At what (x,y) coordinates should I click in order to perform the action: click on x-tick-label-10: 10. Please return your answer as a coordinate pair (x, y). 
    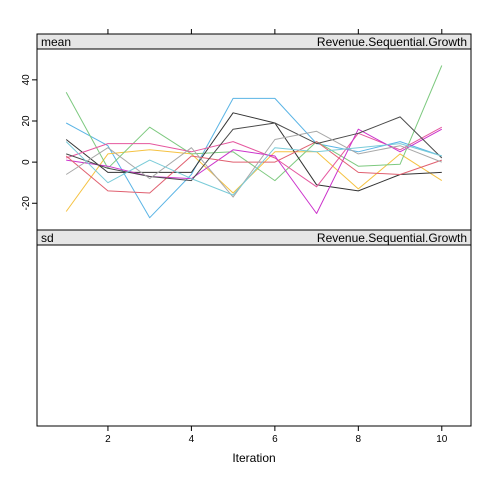
    Looking at the image, I should click on (442, 439).